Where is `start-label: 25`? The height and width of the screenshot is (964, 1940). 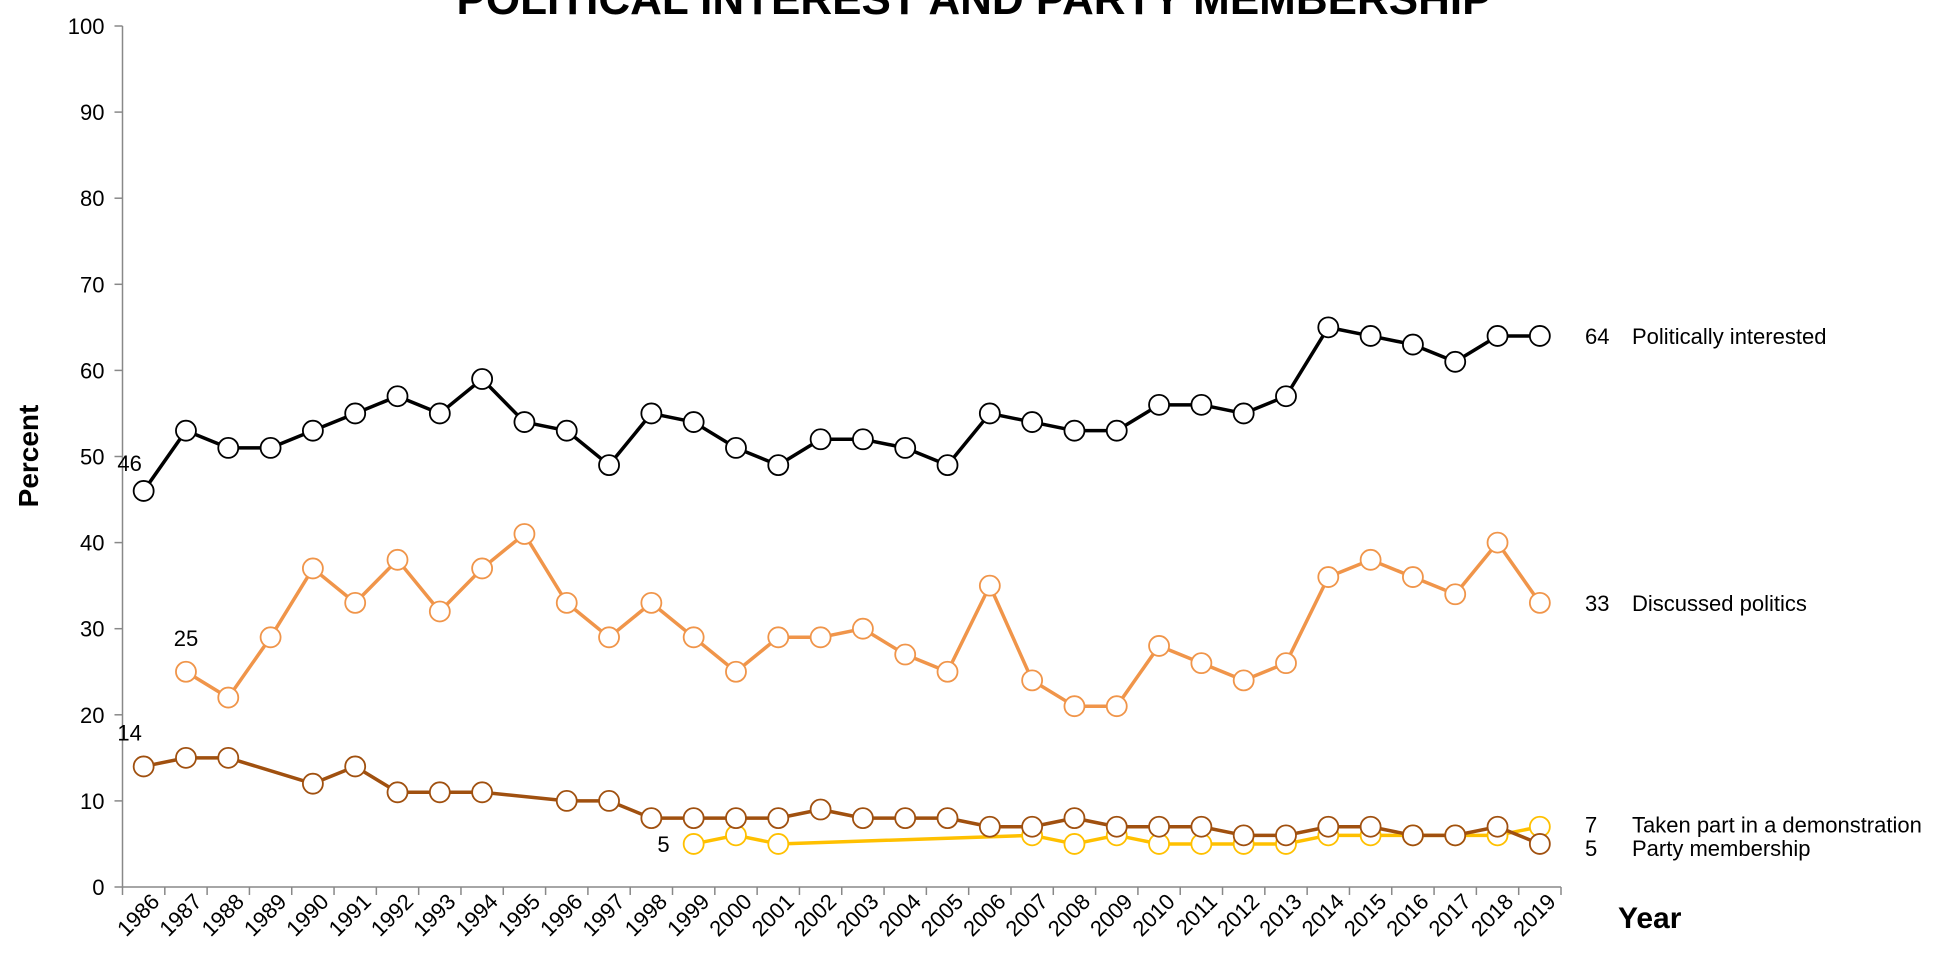 start-label: 25 is located at coordinates (186, 638).